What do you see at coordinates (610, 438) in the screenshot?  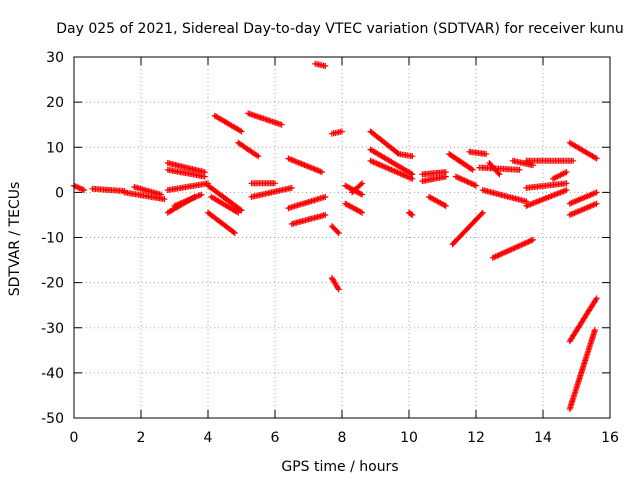 I see `x-tick-label: 16` at bounding box center [610, 438].